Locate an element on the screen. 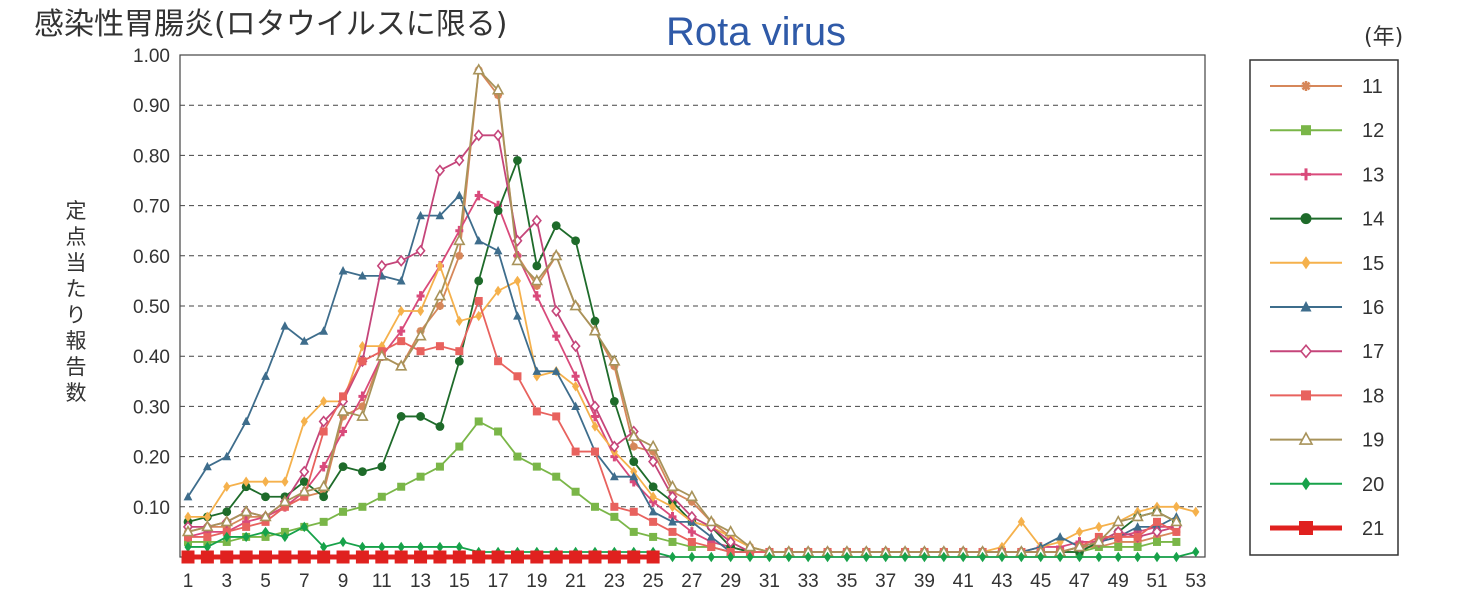  y-axis-ticks: 0.10 0.20 0.30 0.40 0.50 0.60 0.70 0.80 0.90 1.00 is located at coordinates (151, 282).